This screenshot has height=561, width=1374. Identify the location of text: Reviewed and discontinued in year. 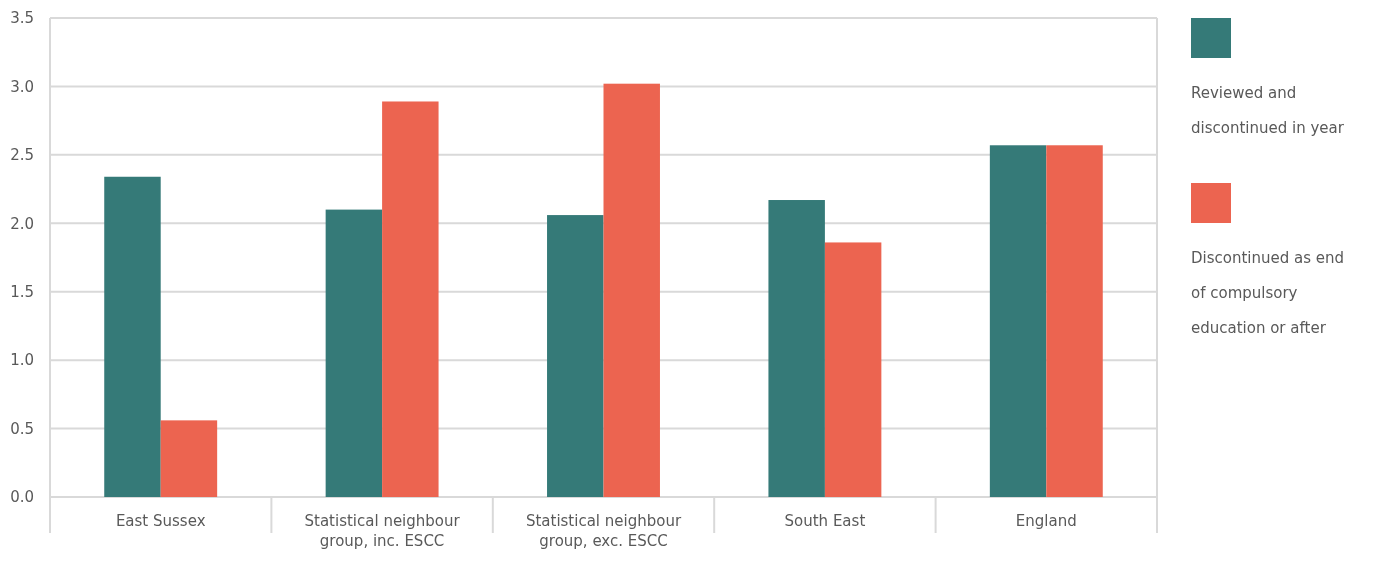
(1268, 110).